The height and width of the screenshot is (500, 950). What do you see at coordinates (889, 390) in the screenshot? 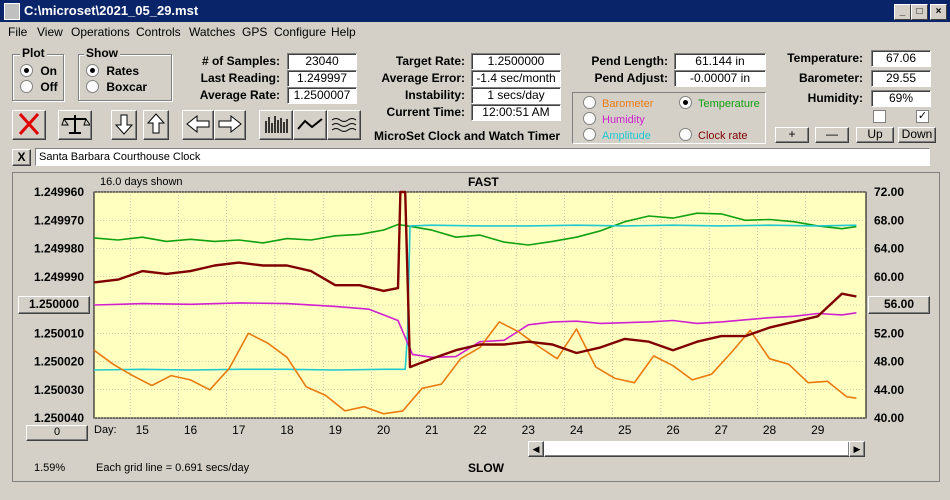
I see `y-right-tick-label: 44.00` at bounding box center [889, 390].